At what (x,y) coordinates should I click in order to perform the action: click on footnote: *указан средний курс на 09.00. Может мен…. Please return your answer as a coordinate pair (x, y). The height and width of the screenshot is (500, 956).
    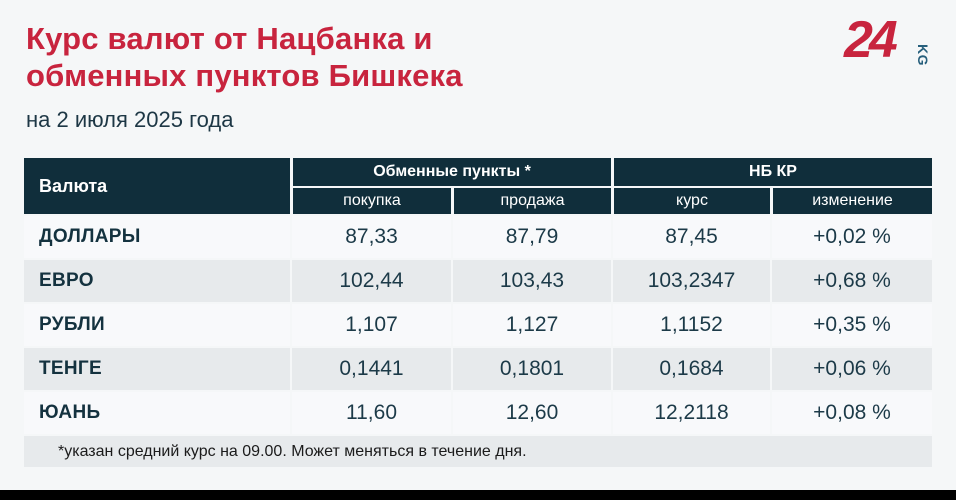
    Looking at the image, I should click on (478, 451).